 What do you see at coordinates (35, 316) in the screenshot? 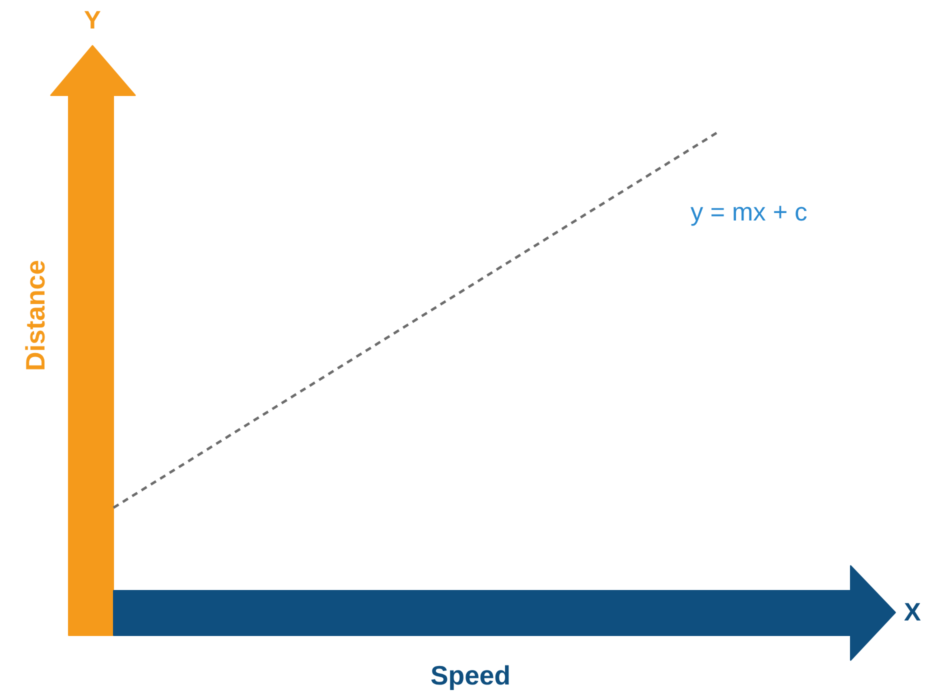
I see `y-axis-title: Distance` at bounding box center [35, 316].